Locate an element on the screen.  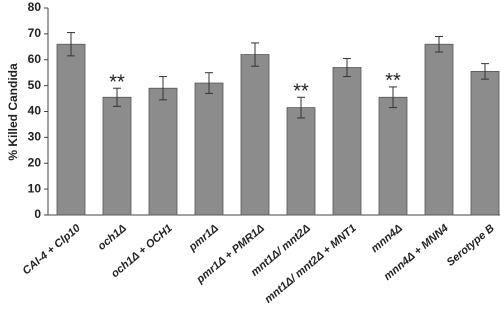
x-tick-label: och1Δ is located at coordinates (112, 237).